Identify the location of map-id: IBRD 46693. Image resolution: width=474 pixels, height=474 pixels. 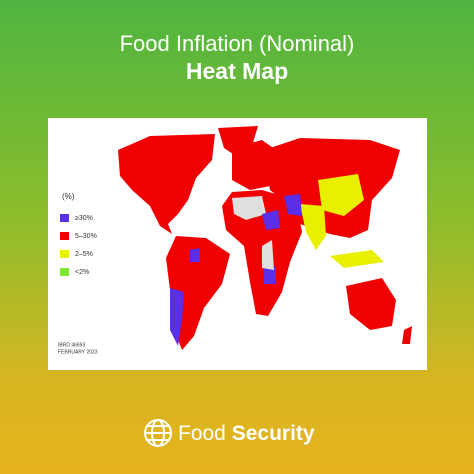
(71, 345).